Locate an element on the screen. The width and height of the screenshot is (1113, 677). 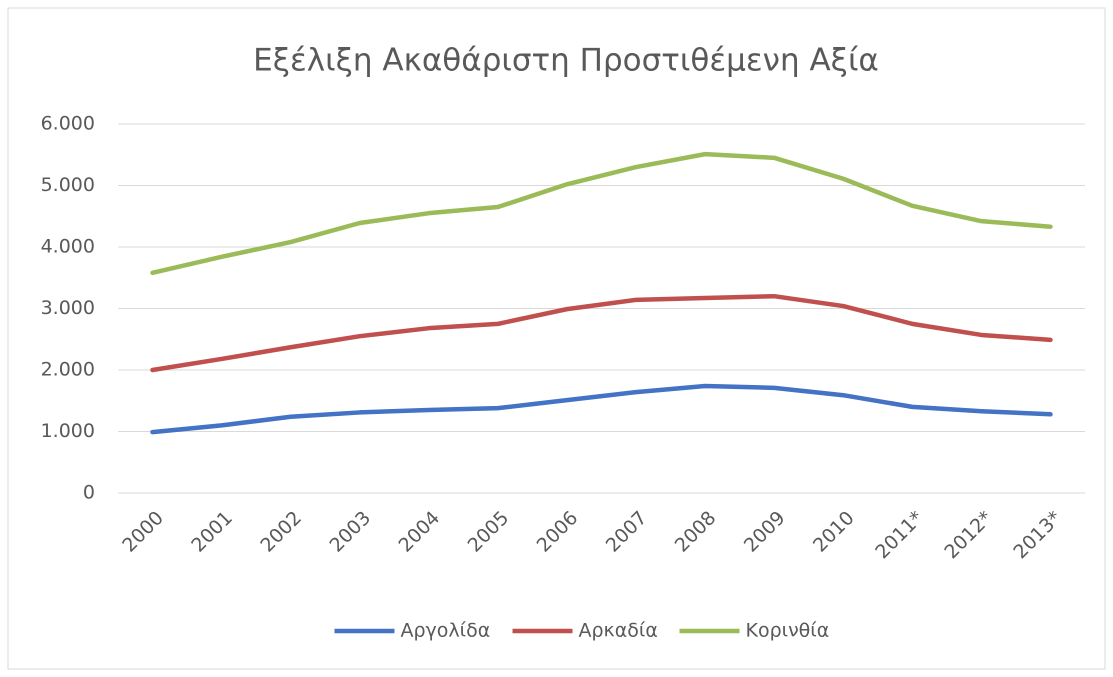
y-tick-label: 4.000 is located at coordinates (68, 247).